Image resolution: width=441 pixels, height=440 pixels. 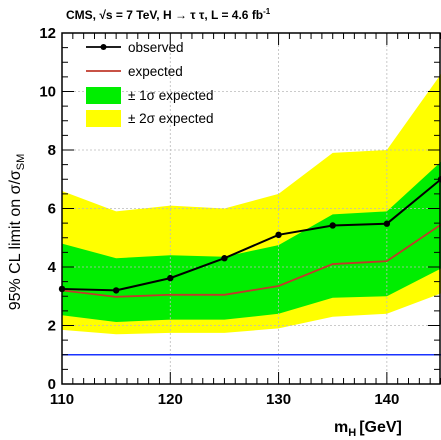 I want to click on legend-expected: expected, so click(x=134, y=71).